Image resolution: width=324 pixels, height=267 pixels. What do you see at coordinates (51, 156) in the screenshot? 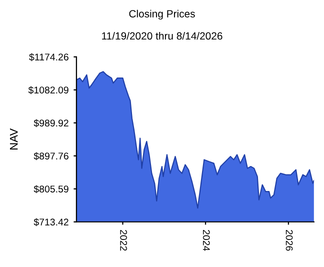
I see `y-tick-label: $897.76` at bounding box center [51, 156].